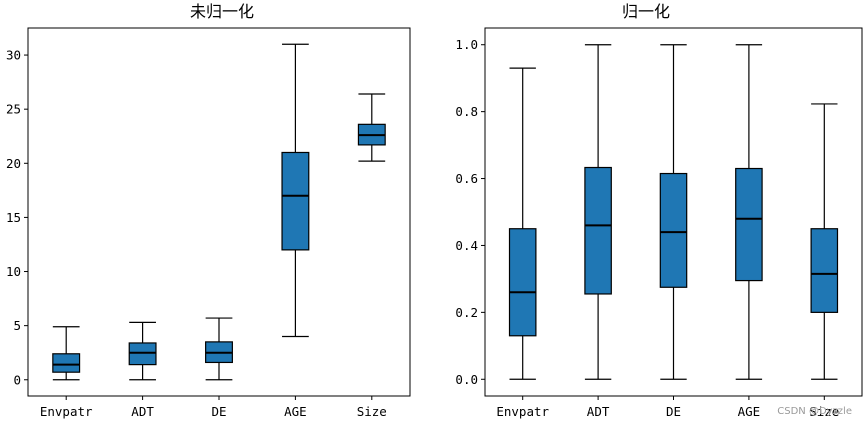 Image resolution: width=867 pixels, height=425 pixels. Describe the element at coordinates (222, 11) in the screenshot. I see `chart-title: 未归一化` at that location.